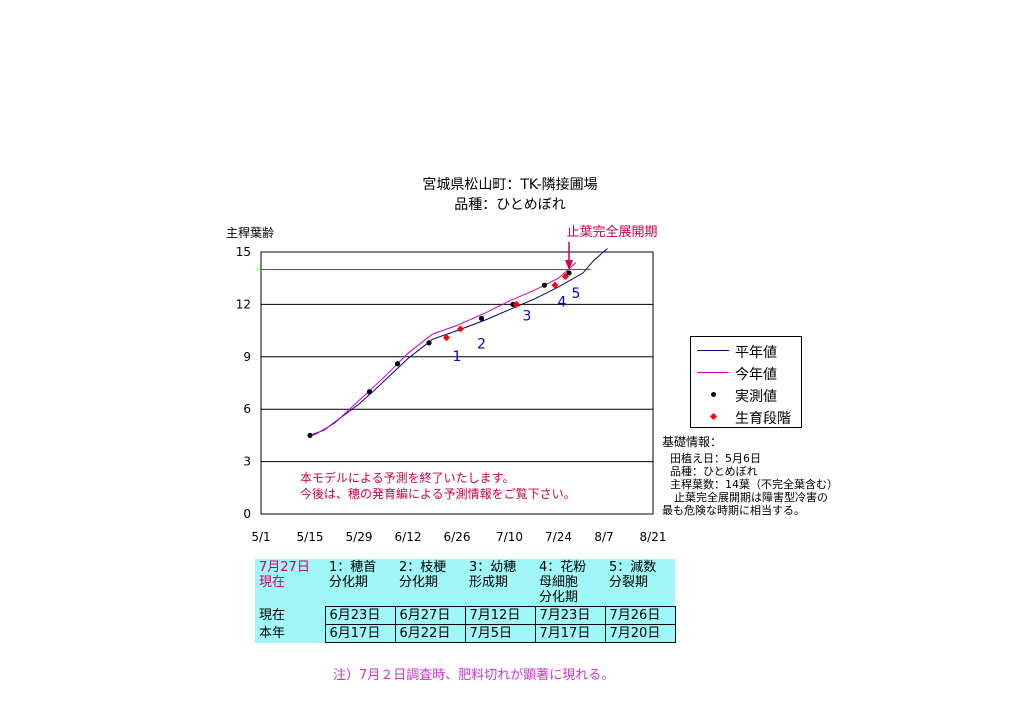 The width and height of the screenshot is (1024, 724). Describe the element at coordinates (360, 615) in the screenshot. I see `table-cell: 6月23日` at that location.